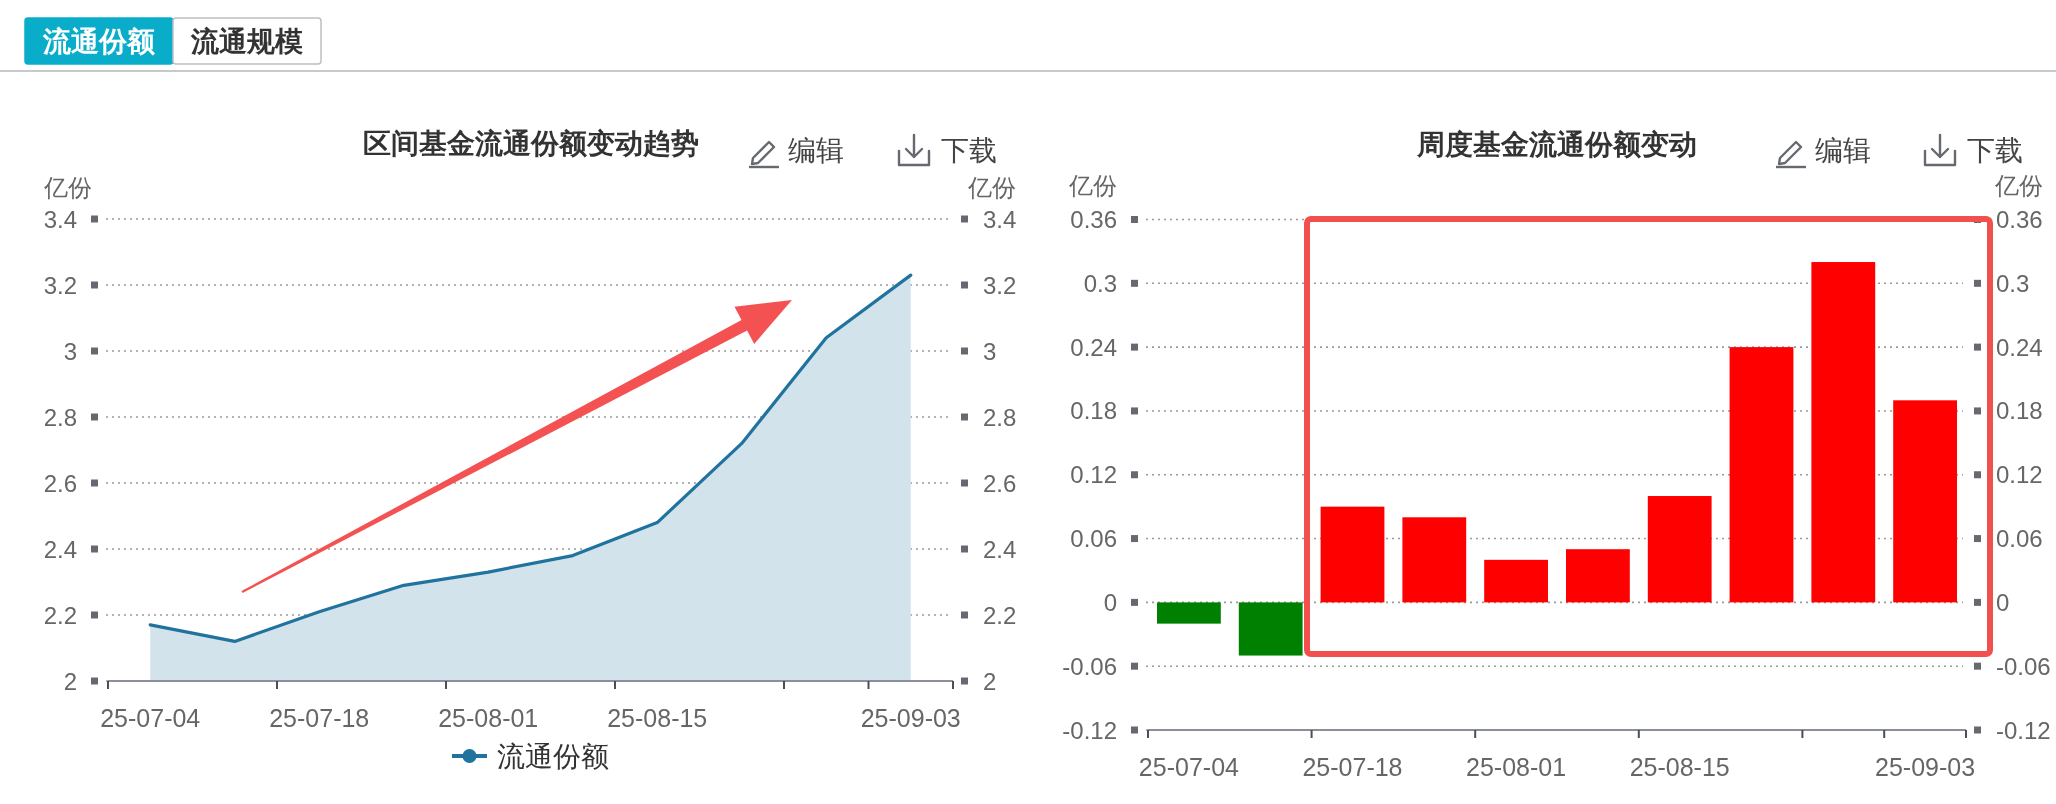 Image resolution: width=2056 pixels, height=804 pixels. What do you see at coordinates (60, 219) in the screenshot?
I see `y-tick-label: 3.4` at bounding box center [60, 219].